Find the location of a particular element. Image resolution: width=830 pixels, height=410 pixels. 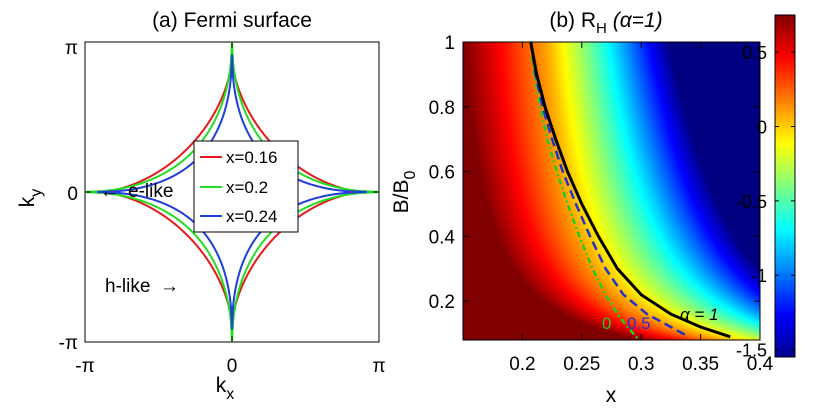

colorbar-tick-labels: 0.5 0 -0.5 -1 -1.5 is located at coordinates (751, 201).